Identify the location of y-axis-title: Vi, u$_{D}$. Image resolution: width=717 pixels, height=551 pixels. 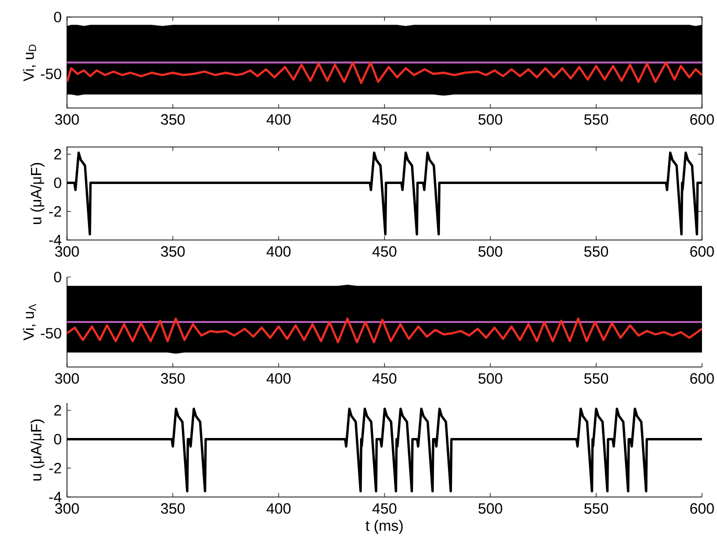
(29, 63).